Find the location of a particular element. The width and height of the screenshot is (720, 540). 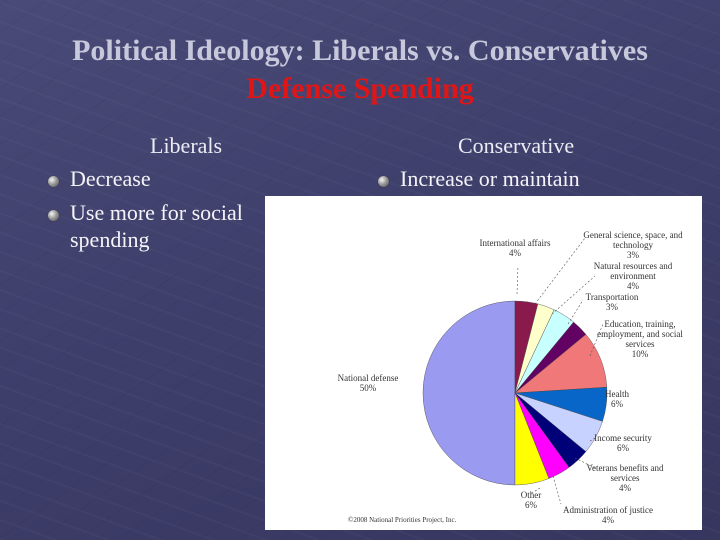

chart-source-note: ©2008 National Priorities Project, Inc. is located at coordinates (402, 520).